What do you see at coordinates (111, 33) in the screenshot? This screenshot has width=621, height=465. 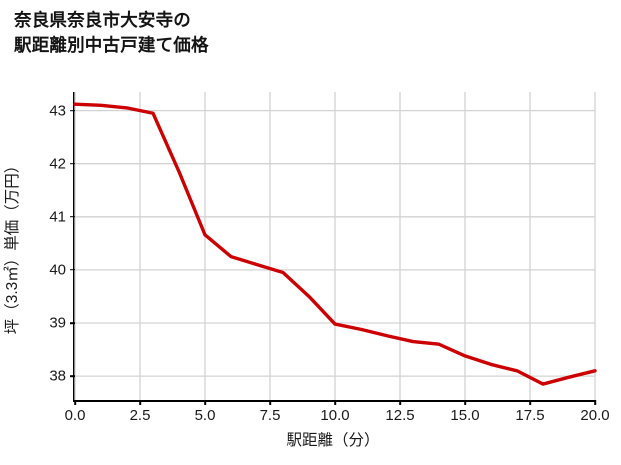 I see `page-title: 奈良県奈良市大安寺の 駅距離別中古戸建て価格` at bounding box center [111, 33].